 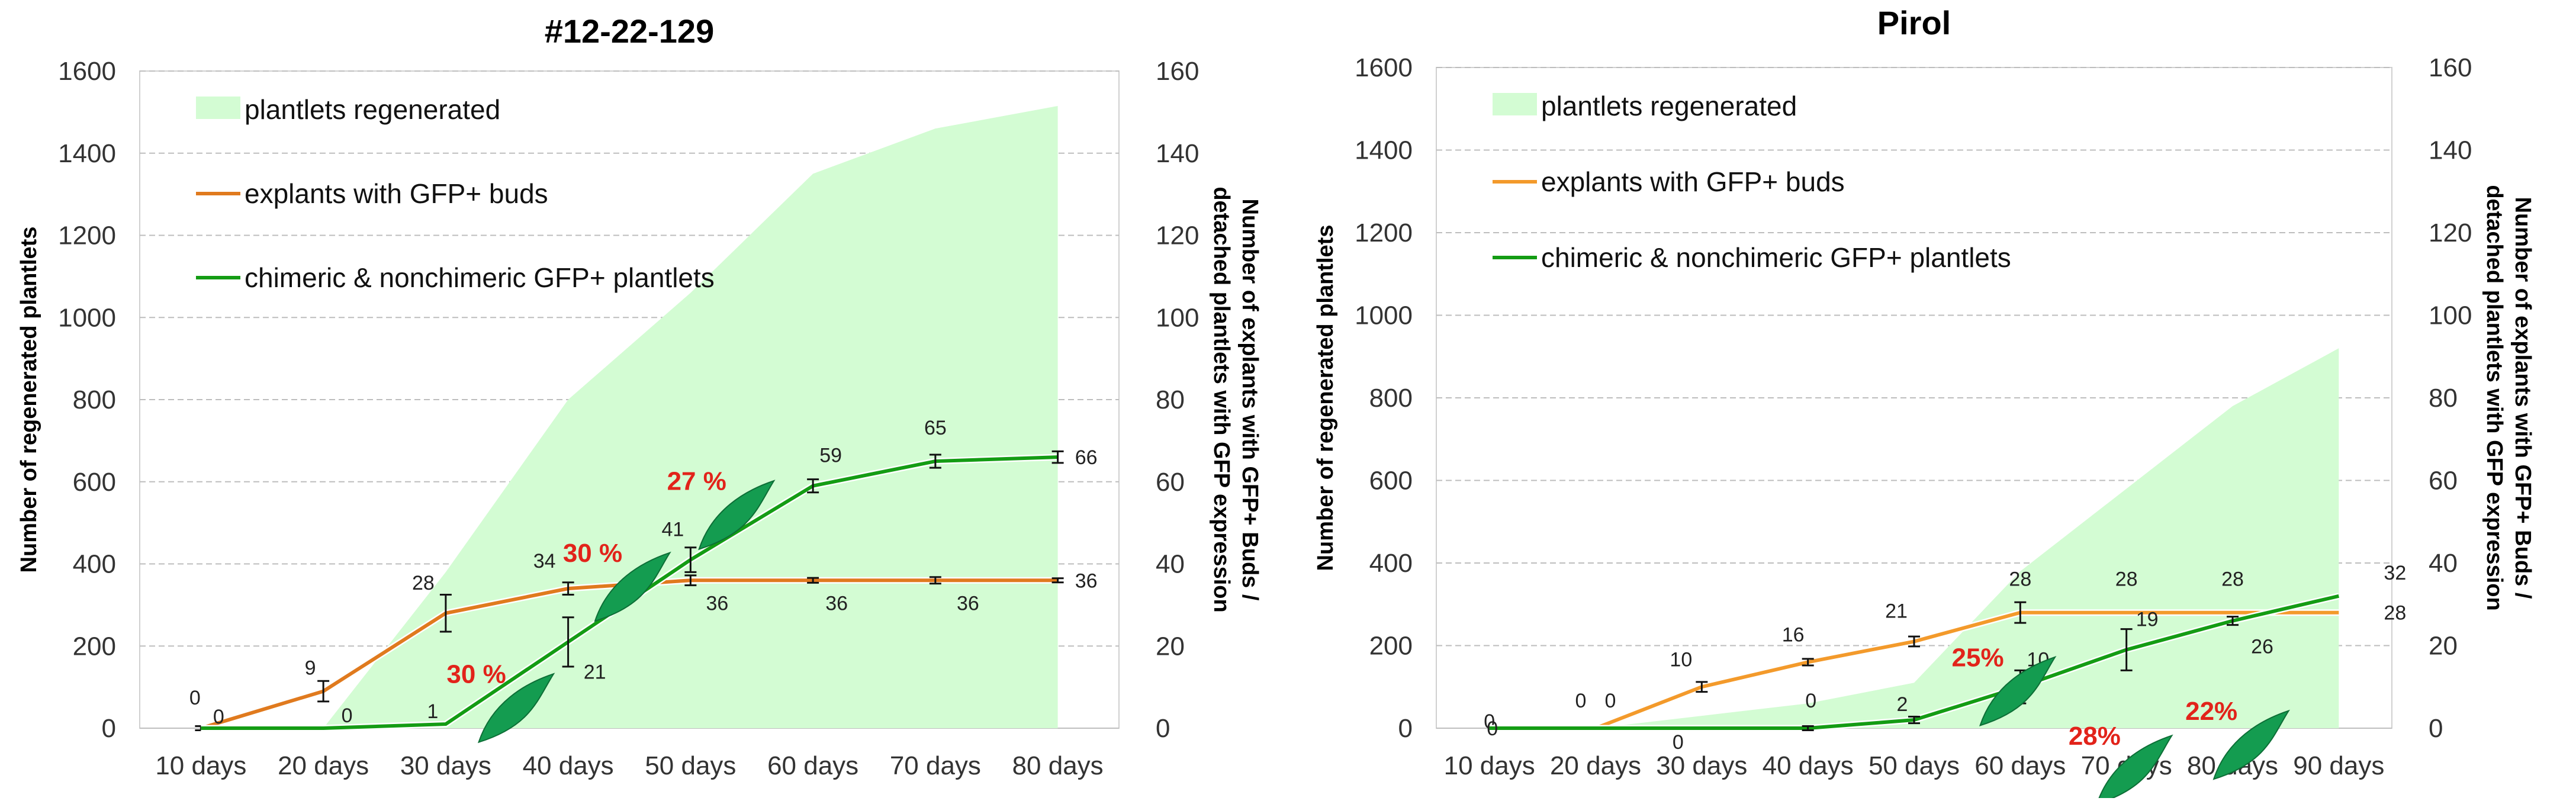 I want to click on data-label: 2, so click(x=1902, y=704).